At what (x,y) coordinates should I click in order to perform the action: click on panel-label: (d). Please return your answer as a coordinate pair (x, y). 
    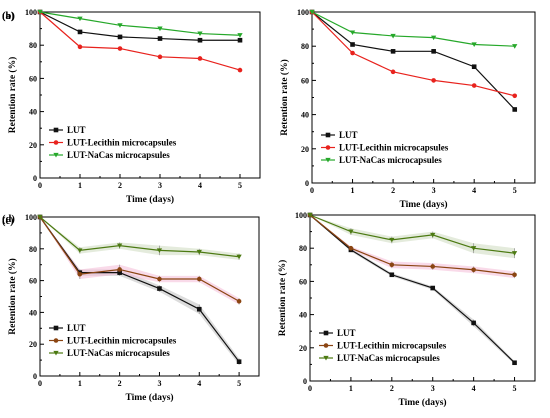
    Looking at the image, I should click on (8, 219).